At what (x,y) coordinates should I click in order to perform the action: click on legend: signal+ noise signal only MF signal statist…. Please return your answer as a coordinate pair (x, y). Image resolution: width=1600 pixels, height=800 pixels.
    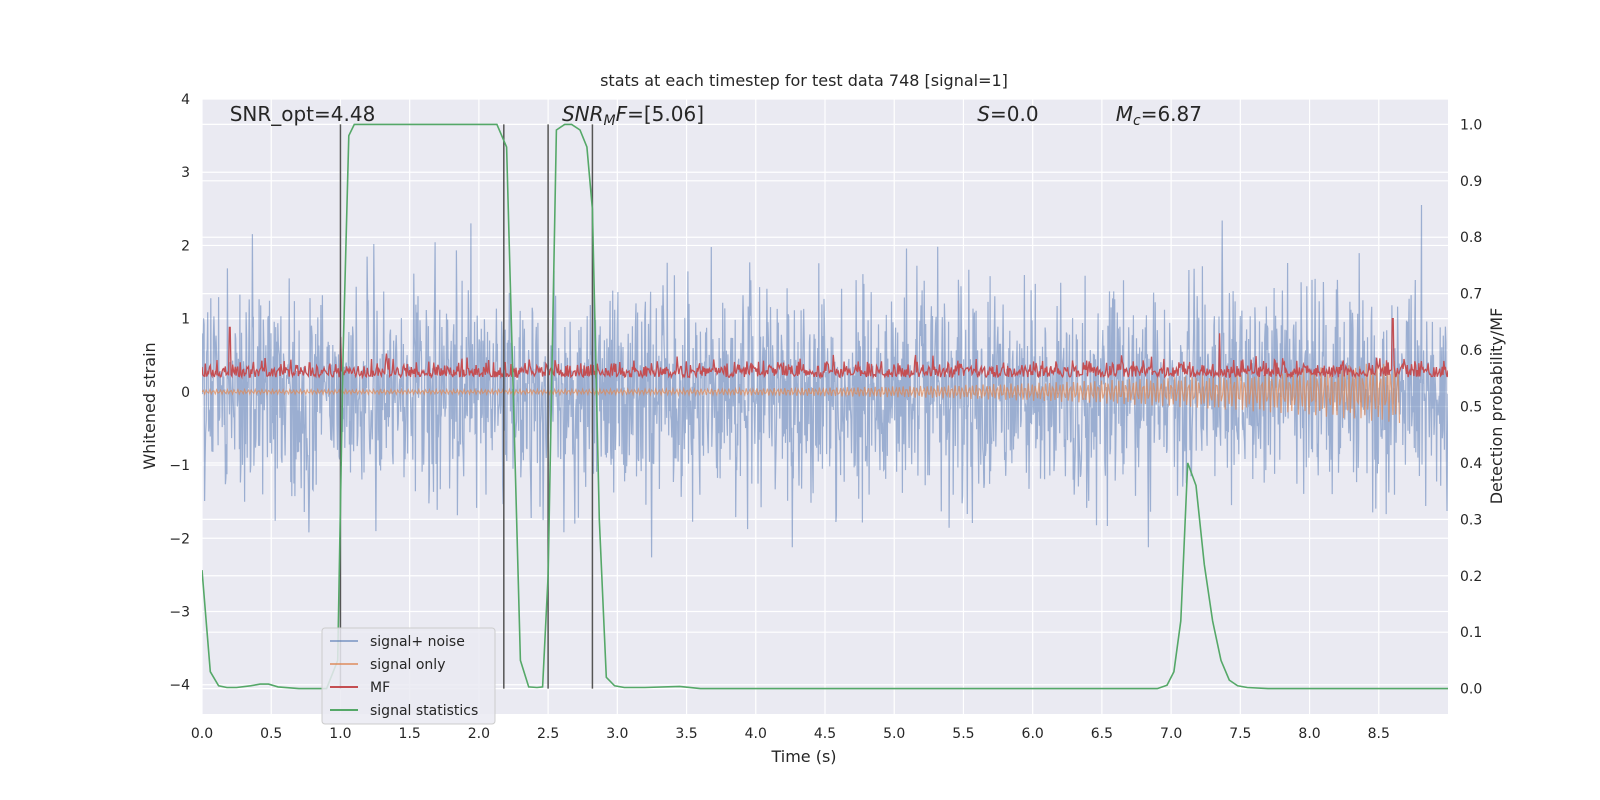
    Looking at the image, I should click on (408, 676).